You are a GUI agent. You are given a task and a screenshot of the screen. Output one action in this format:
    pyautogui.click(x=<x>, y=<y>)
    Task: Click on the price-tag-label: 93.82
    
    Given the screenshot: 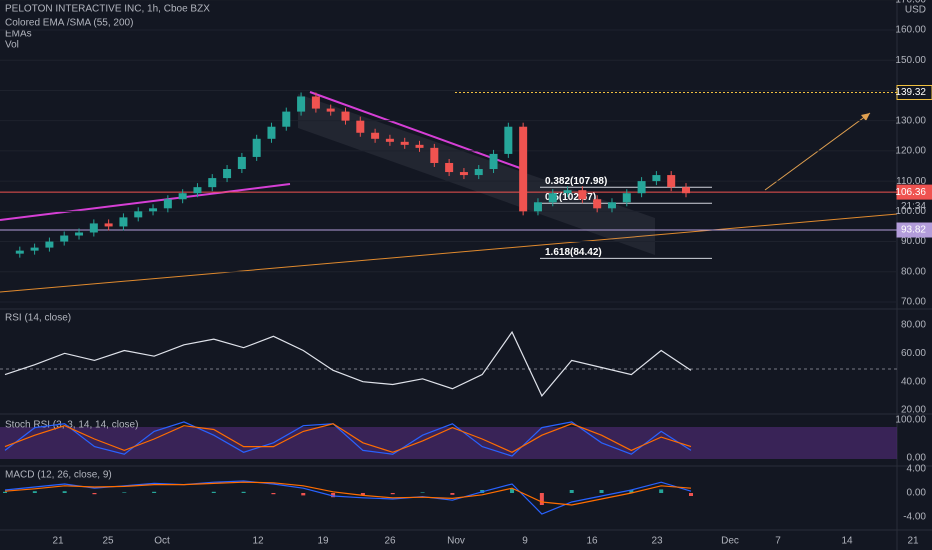 What is the action you would take?
    pyautogui.click(x=913, y=230)
    